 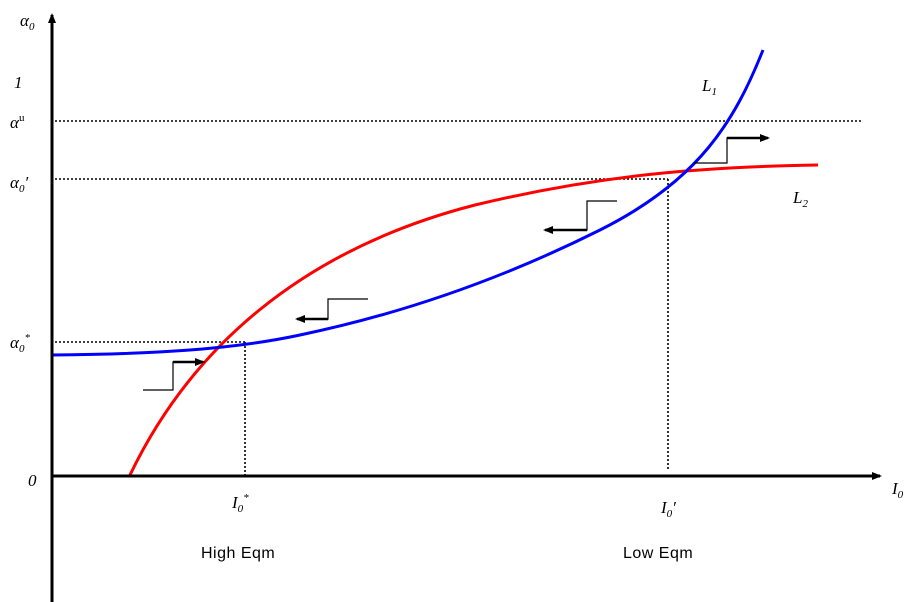 I want to click on x-axis-label: I0, so click(x=897, y=490).